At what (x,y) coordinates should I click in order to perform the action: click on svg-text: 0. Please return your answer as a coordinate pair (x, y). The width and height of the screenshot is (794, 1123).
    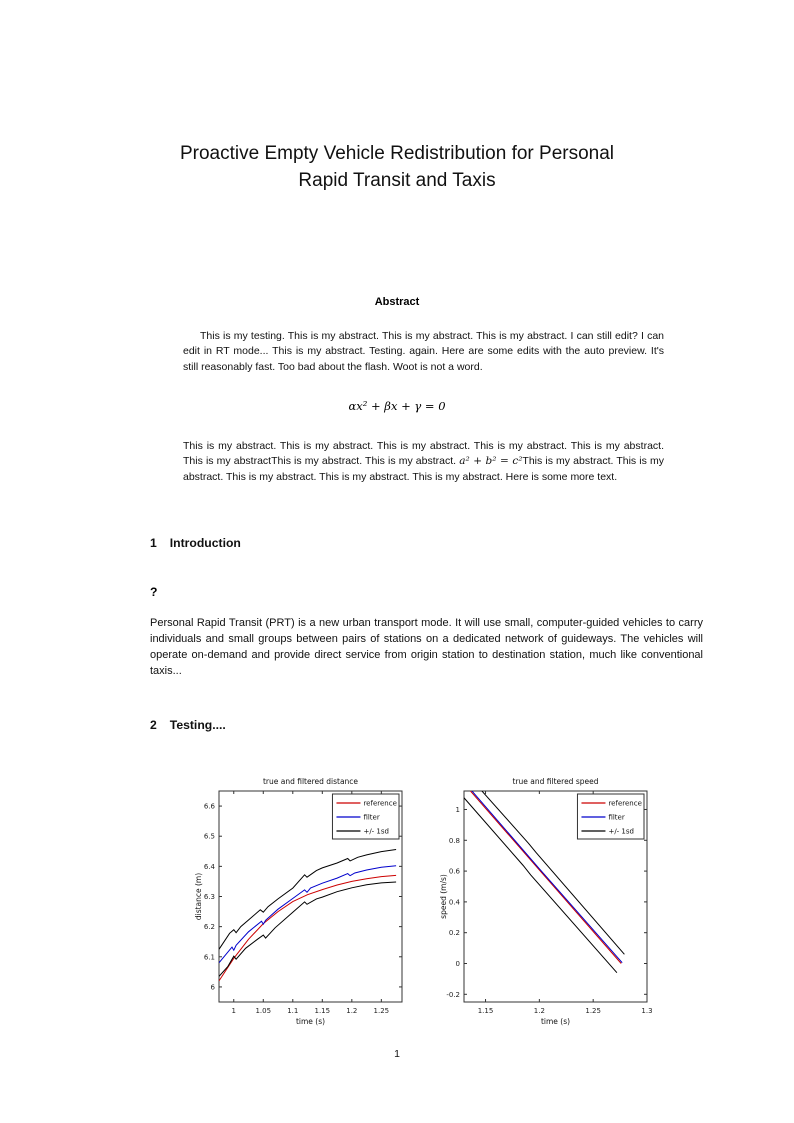
    Looking at the image, I should click on (457, 964).